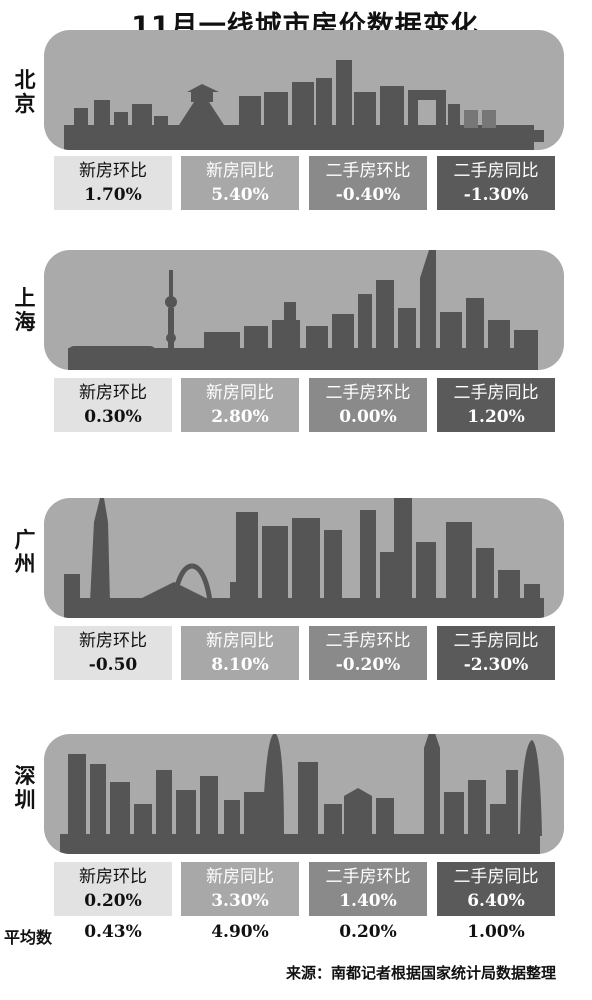 The height and width of the screenshot is (1000, 592). What do you see at coordinates (496, 183) in the screenshot?
I see `stat-cell-used-yoy: 二手房同比 -1.30%` at bounding box center [496, 183].